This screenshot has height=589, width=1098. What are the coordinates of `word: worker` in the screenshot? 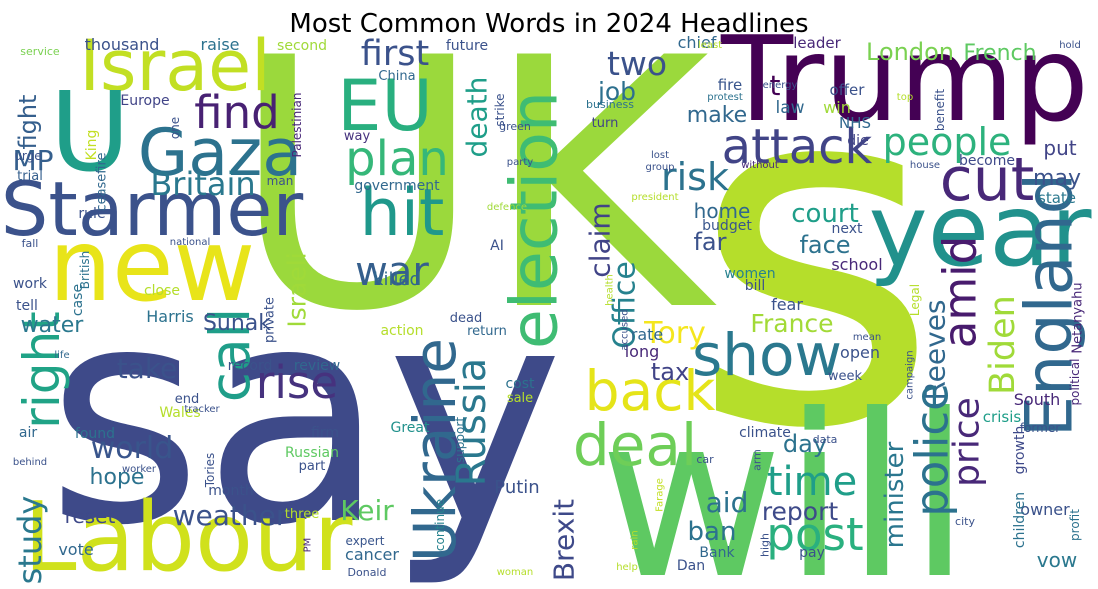 It's located at (139, 469).